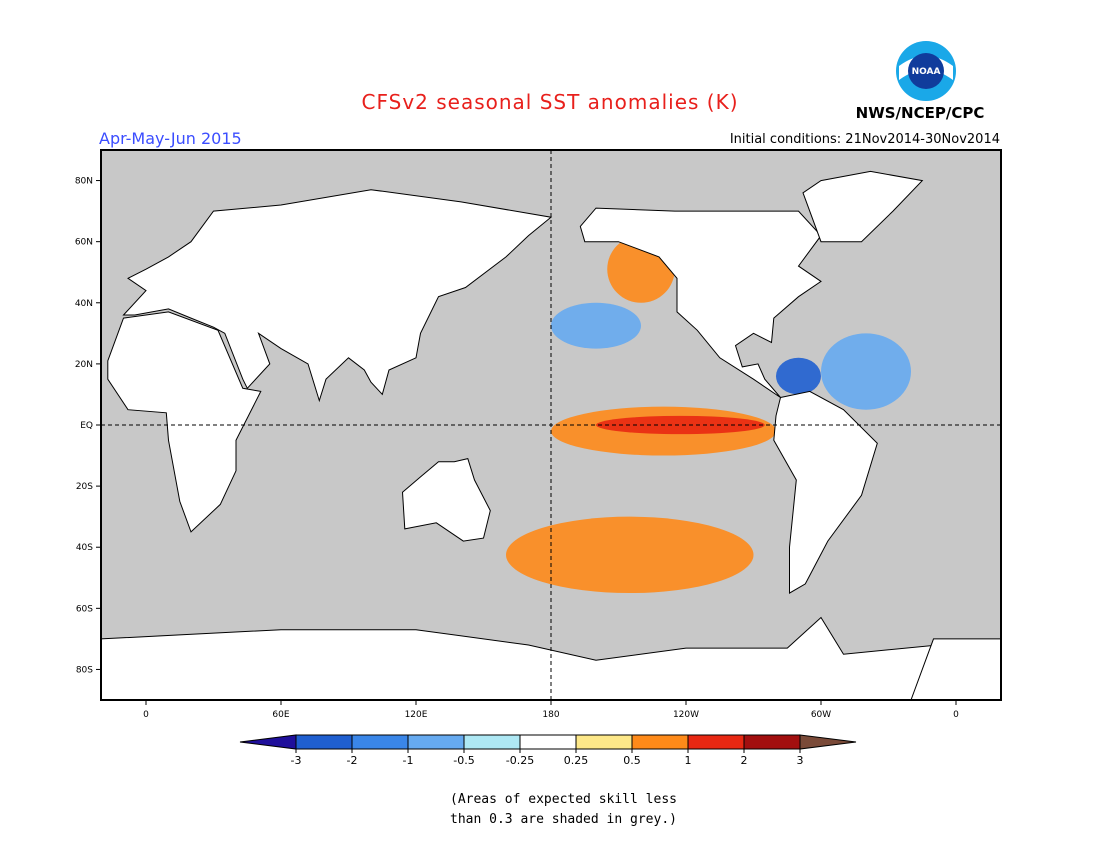  What do you see at coordinates (828, 742) in the screenshot?
I see `colorbar-cap-high` at bounding box center [828, 742].